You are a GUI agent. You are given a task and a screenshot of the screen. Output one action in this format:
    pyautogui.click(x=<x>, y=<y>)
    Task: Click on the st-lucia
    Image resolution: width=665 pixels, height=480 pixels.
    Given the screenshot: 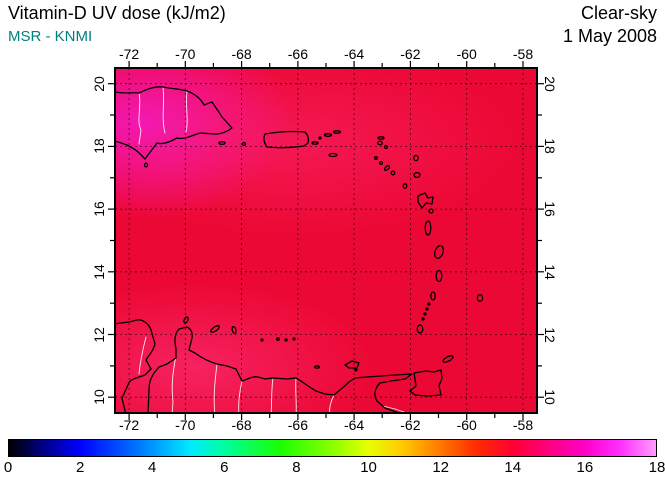 What is the action you would take?
    pyautogui.click(x=439, y=276)
    